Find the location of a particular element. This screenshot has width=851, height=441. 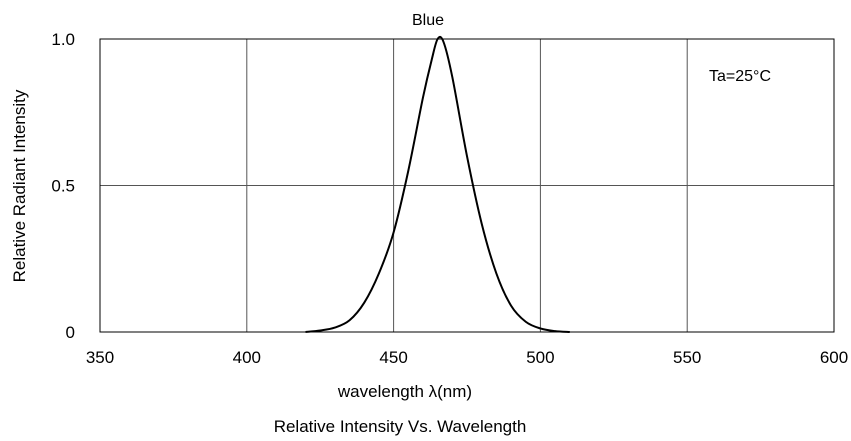

x-tick-label: 450 is located at coordinates (393, 357).